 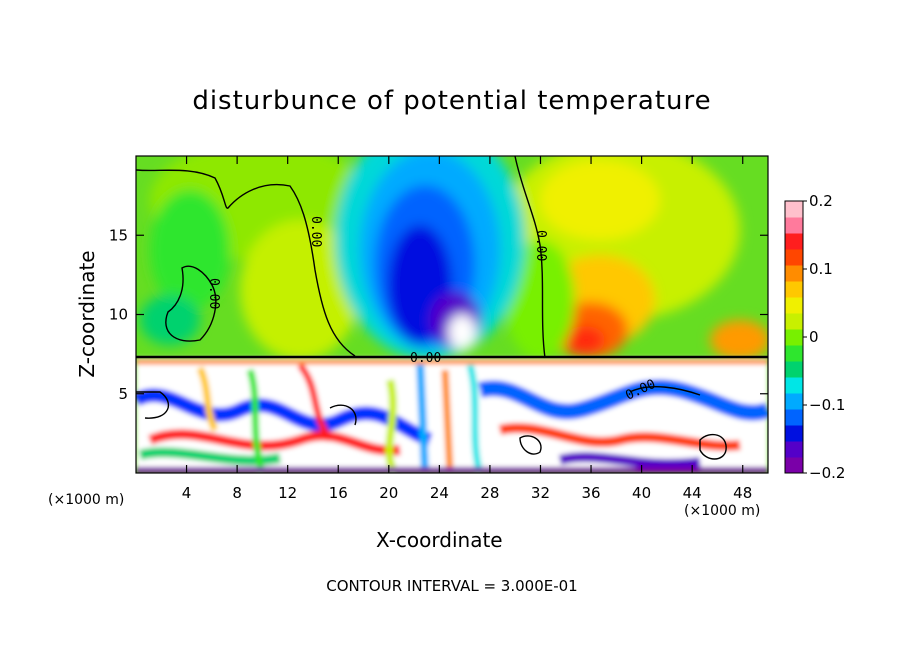 What do you see at coordinates (722, 511) in the screenshot?
I see `x-unit-right: (×1000 m)` at bounding box center [722, 511].